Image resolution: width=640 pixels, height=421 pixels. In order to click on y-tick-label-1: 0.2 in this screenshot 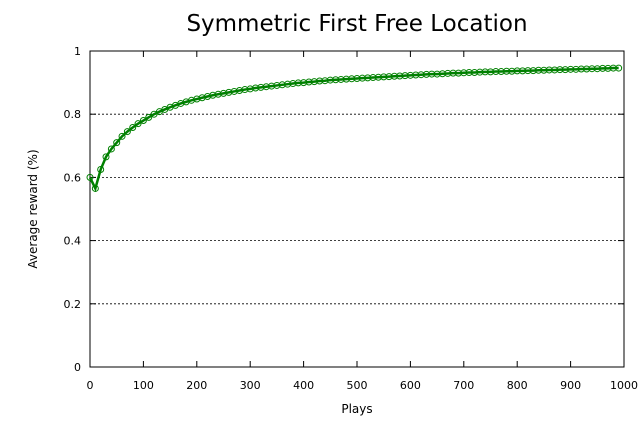, I will do `click(73, 304)`.